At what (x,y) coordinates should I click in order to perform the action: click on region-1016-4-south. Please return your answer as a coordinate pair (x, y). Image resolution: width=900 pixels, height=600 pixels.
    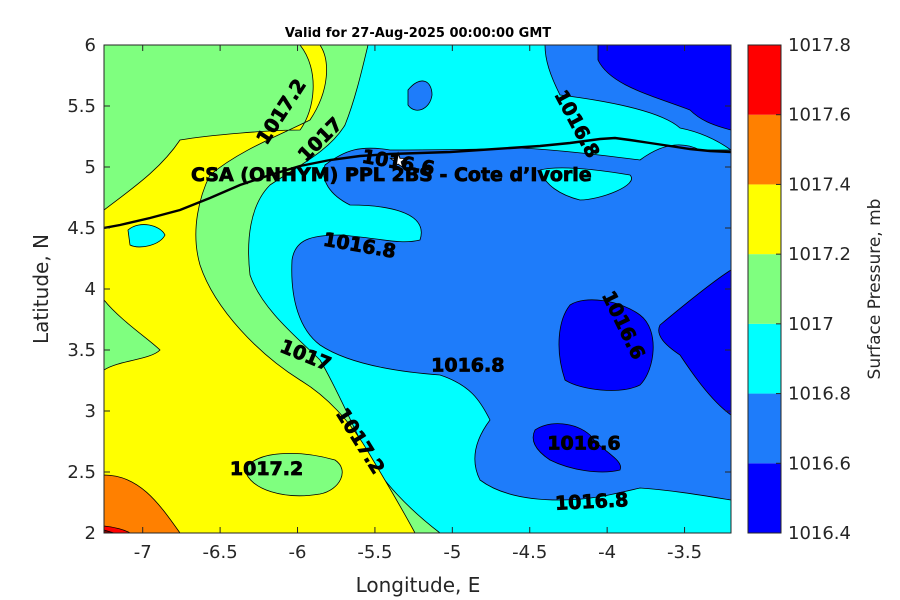
    Looking at the image, I should click on (576, 448).